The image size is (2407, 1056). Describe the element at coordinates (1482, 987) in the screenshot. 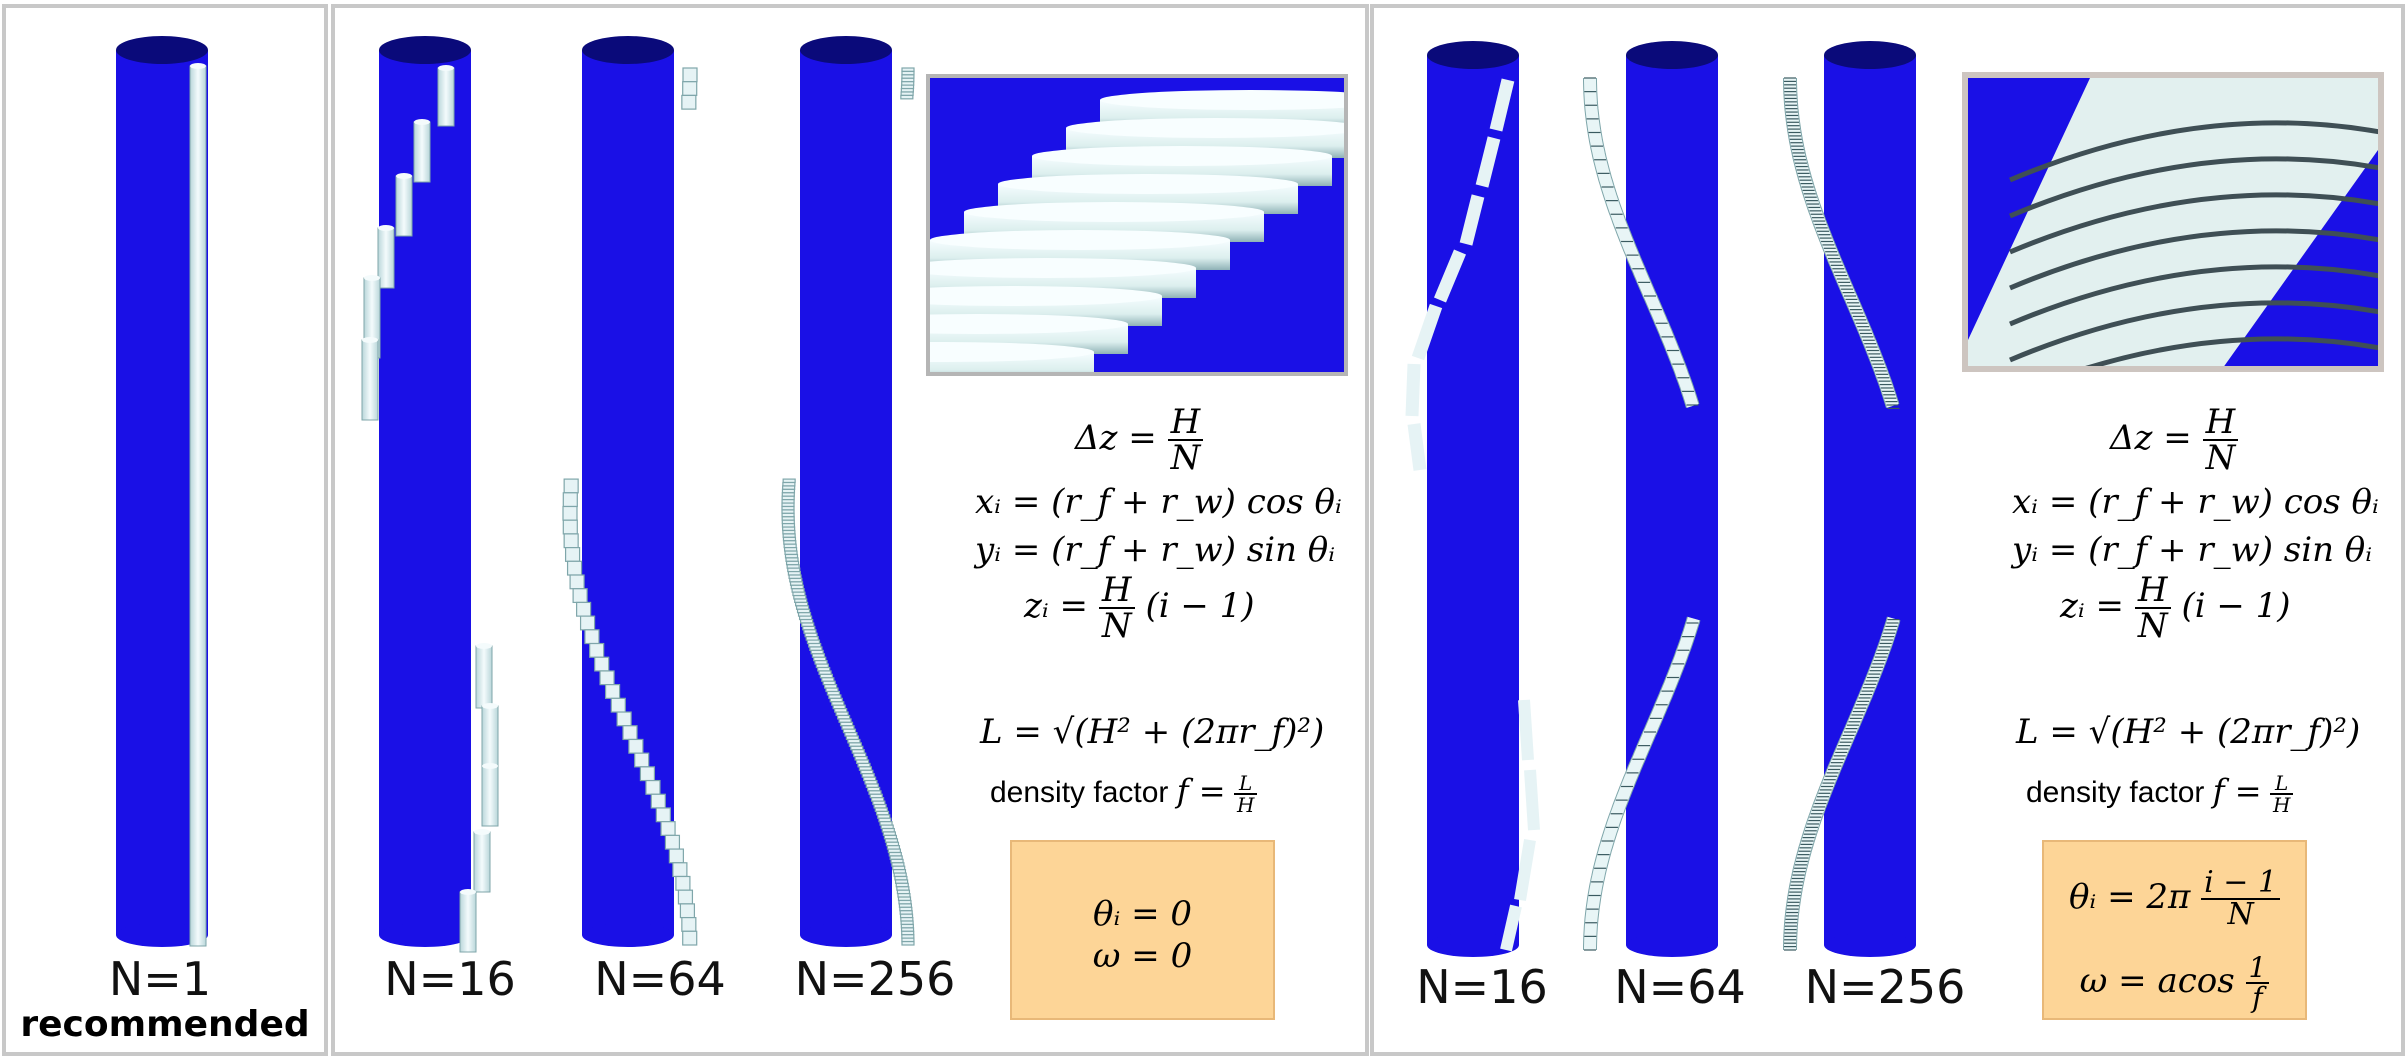

I see `label-helical-n16: N=16` at that location.